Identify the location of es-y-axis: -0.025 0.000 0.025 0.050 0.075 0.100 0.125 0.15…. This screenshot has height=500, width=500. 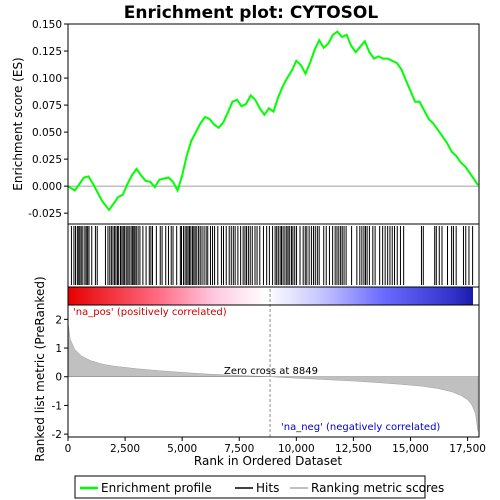
(48, 119).